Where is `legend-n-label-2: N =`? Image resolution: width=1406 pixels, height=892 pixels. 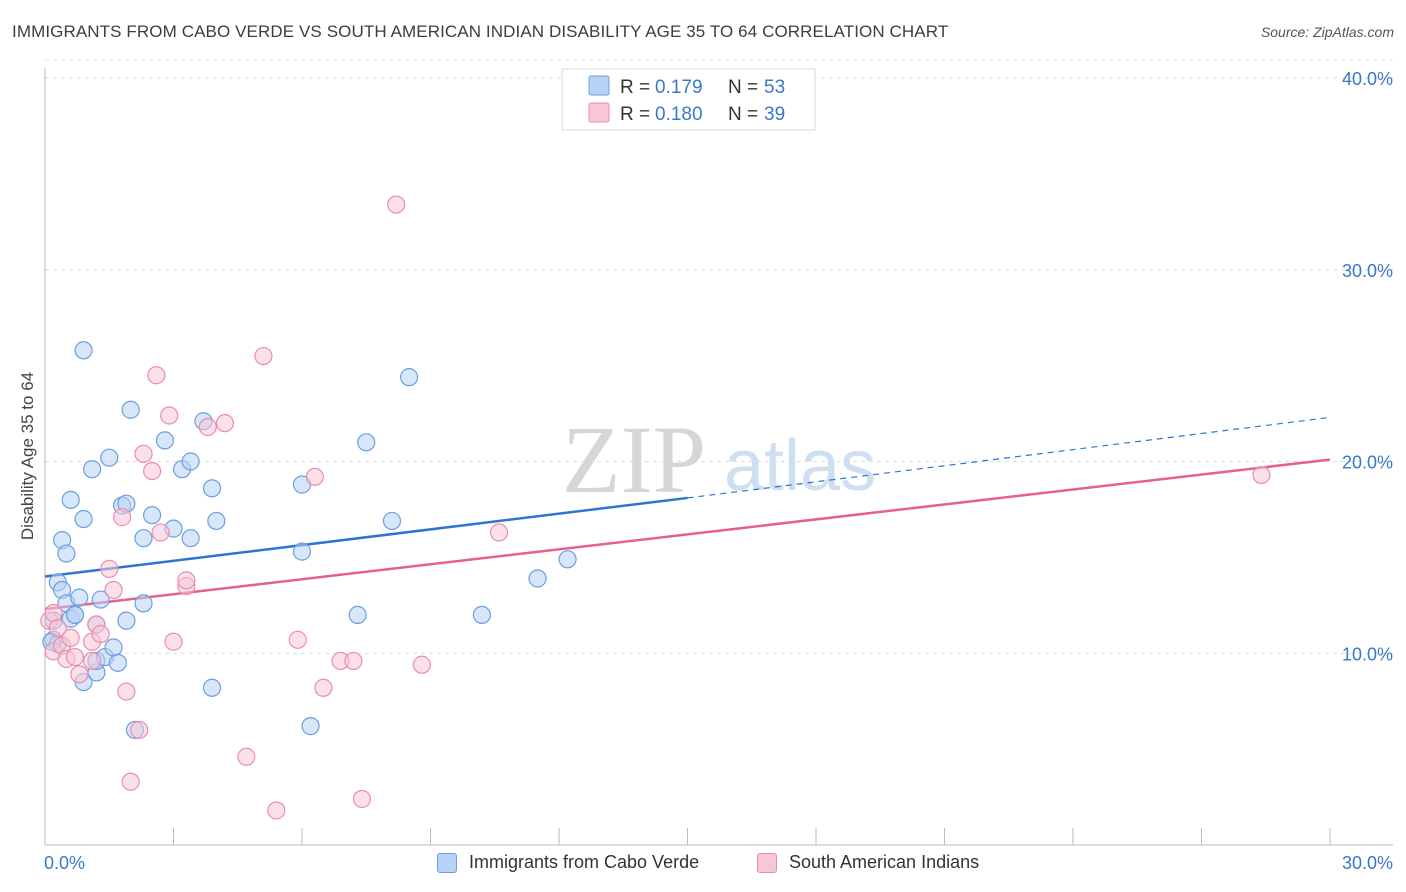 legend-n-label-2: N = is located at coordinates (743, 114).